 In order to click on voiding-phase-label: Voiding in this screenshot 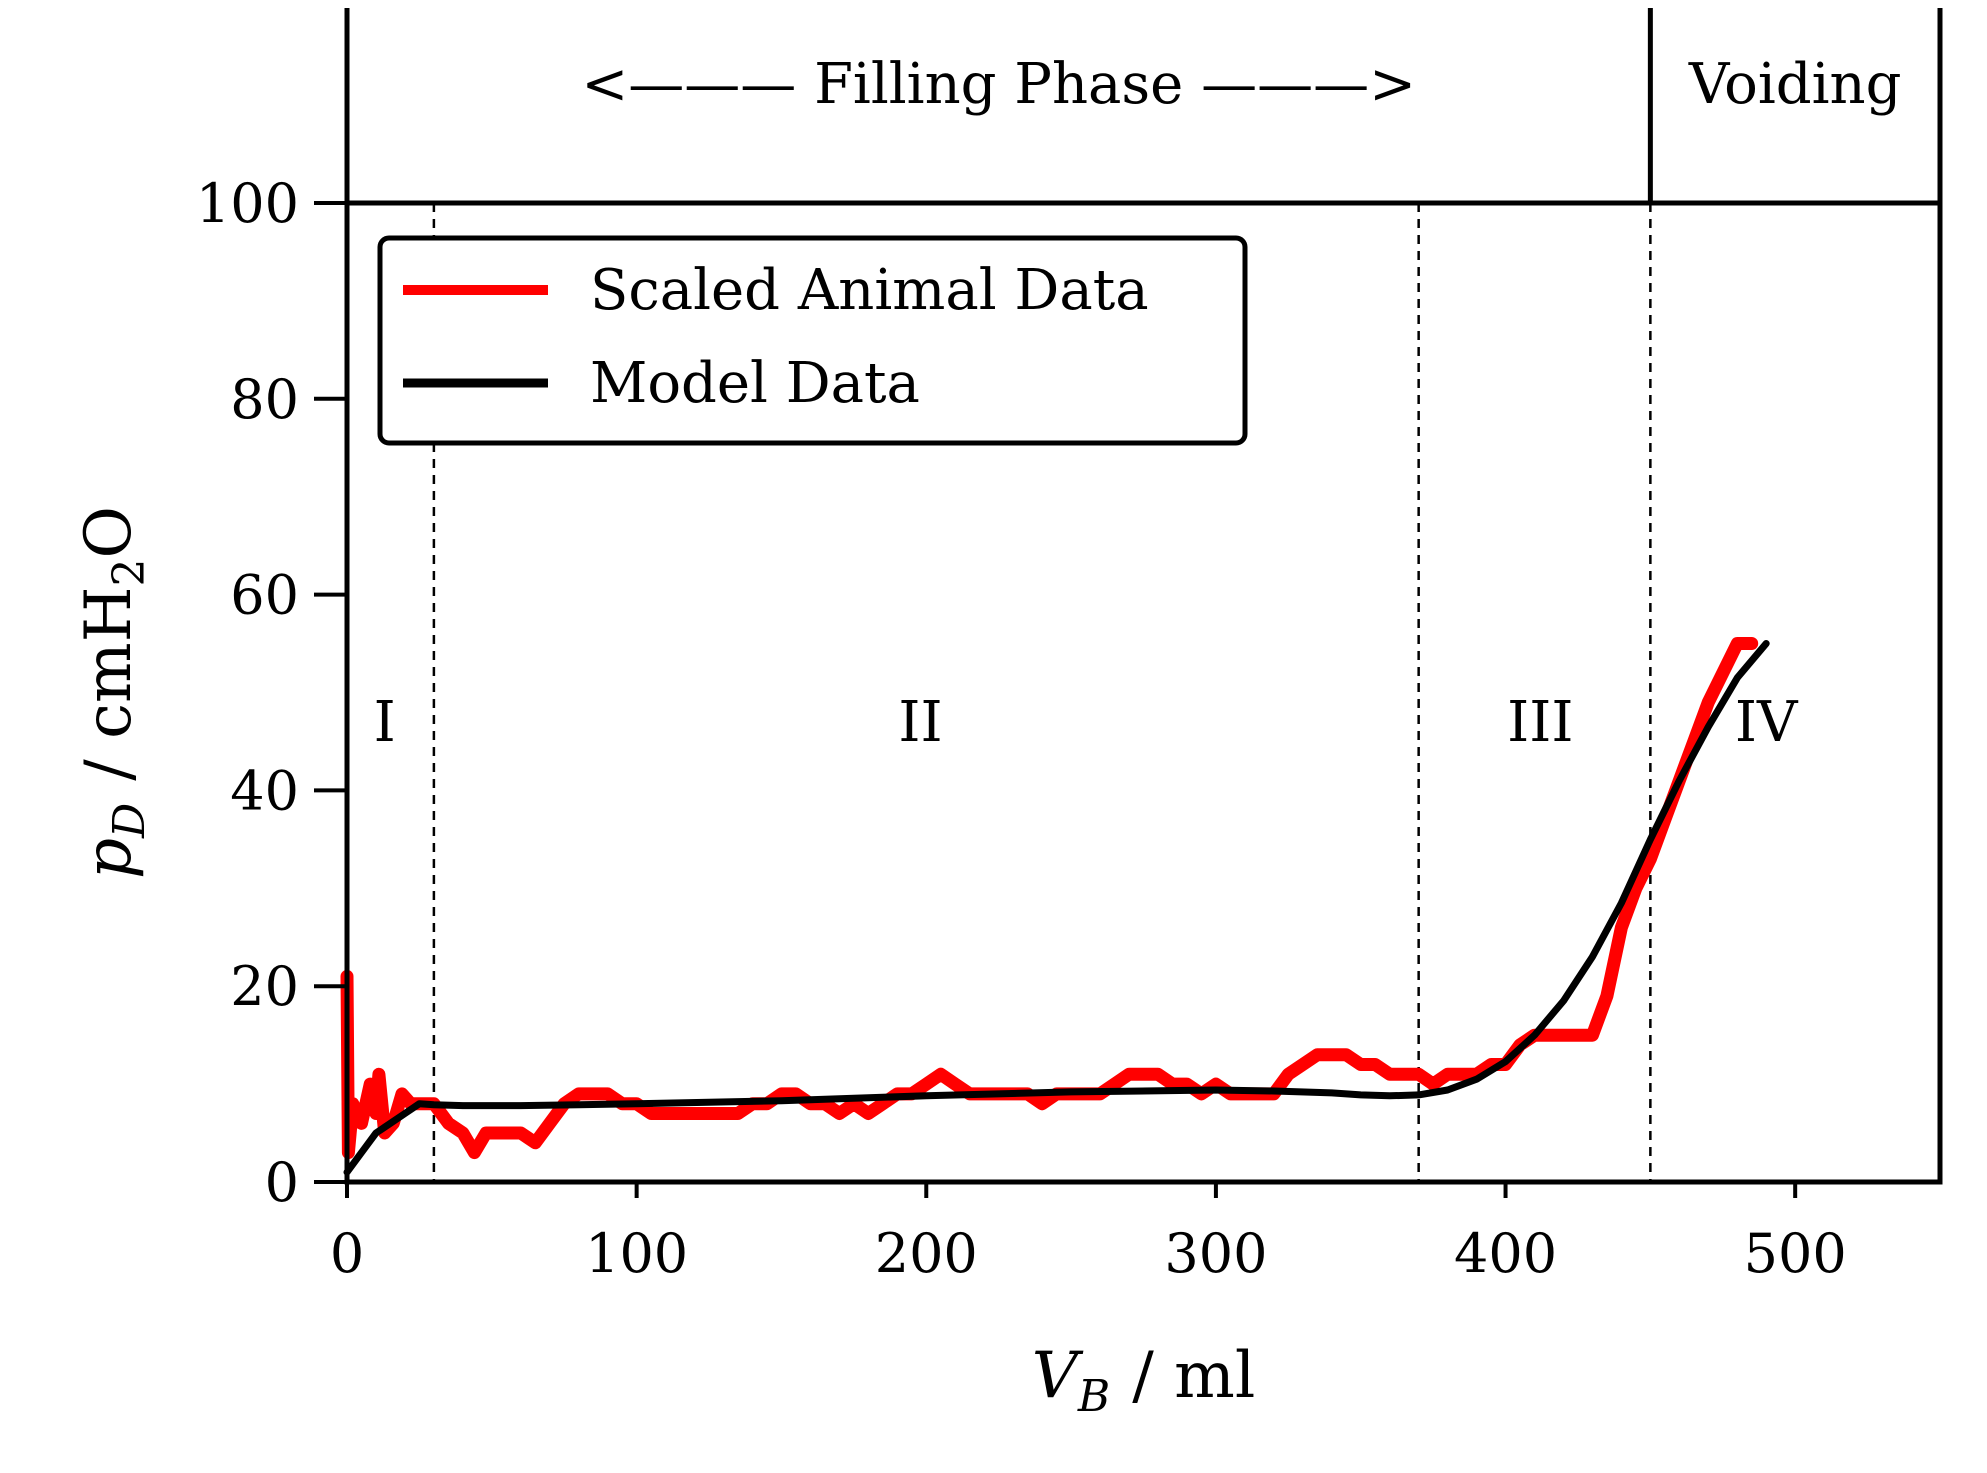, I will do `click(1795, 84)`.